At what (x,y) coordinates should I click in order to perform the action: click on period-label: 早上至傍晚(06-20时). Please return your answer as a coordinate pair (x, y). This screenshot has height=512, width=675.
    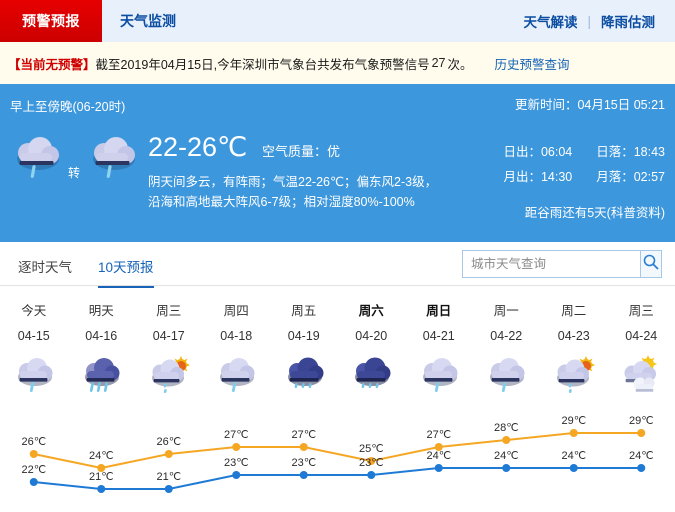
    Looking at the image, I should click on (68, 107).